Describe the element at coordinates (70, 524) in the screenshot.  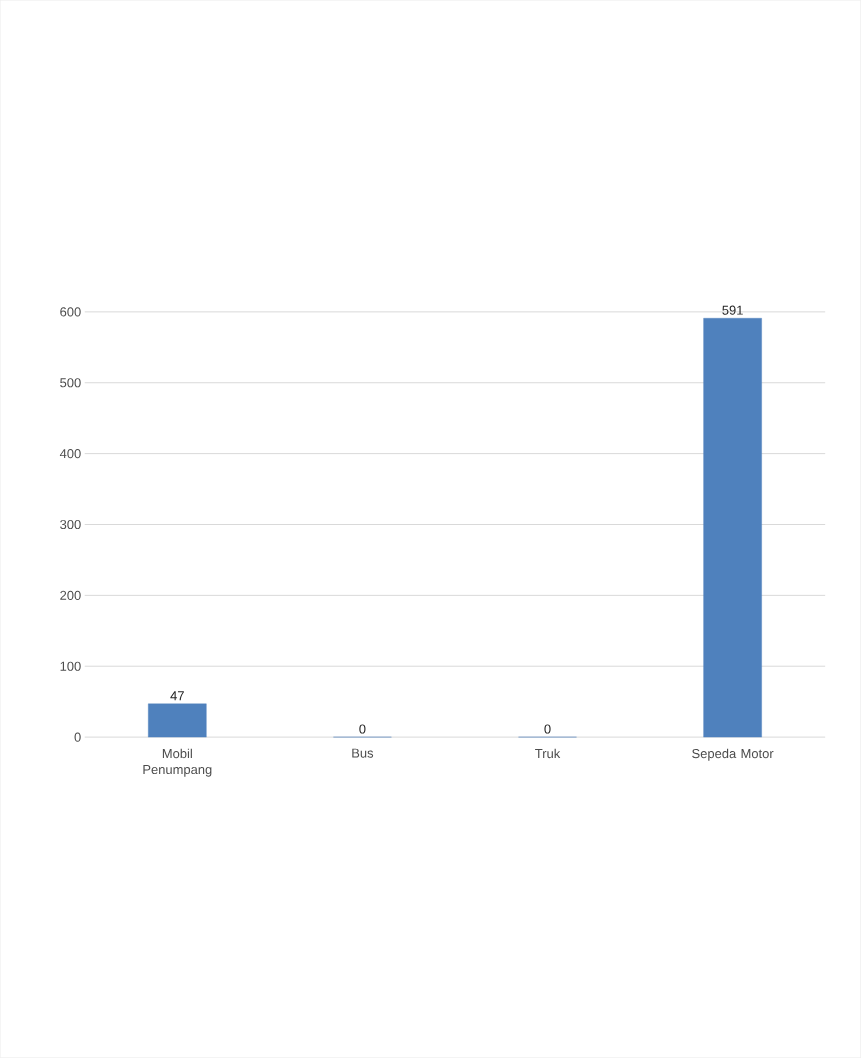
I see `y-tick-label: 300` at that location.